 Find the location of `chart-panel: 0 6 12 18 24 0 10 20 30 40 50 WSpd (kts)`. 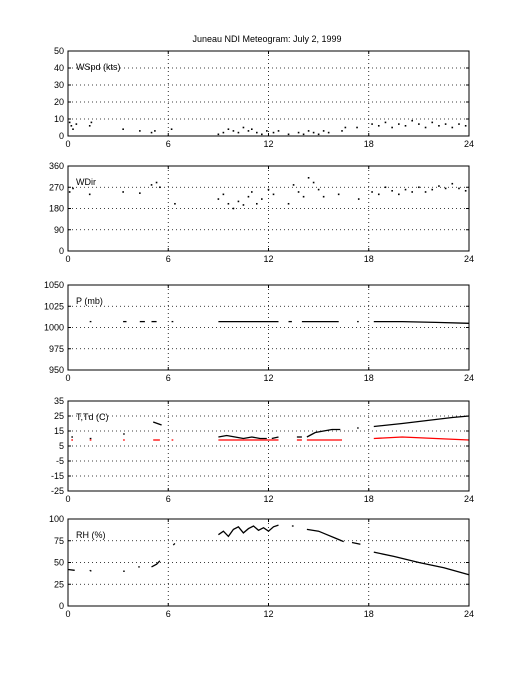

chart-panel: 0 6 12 18 24 0 10 20 30 40 50 WSpd (kts) is located at coordinates (264, 97).